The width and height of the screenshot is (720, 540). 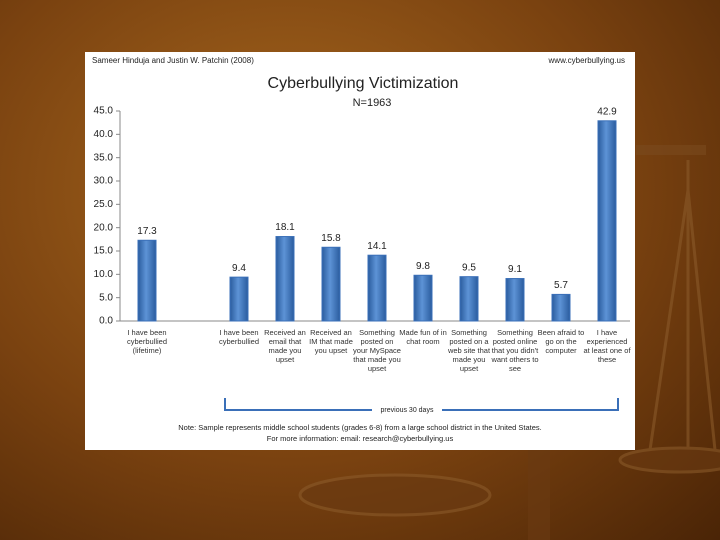 I want to click on x-tick-label: Received an IM that made you upset, so click(x=331, y=341).